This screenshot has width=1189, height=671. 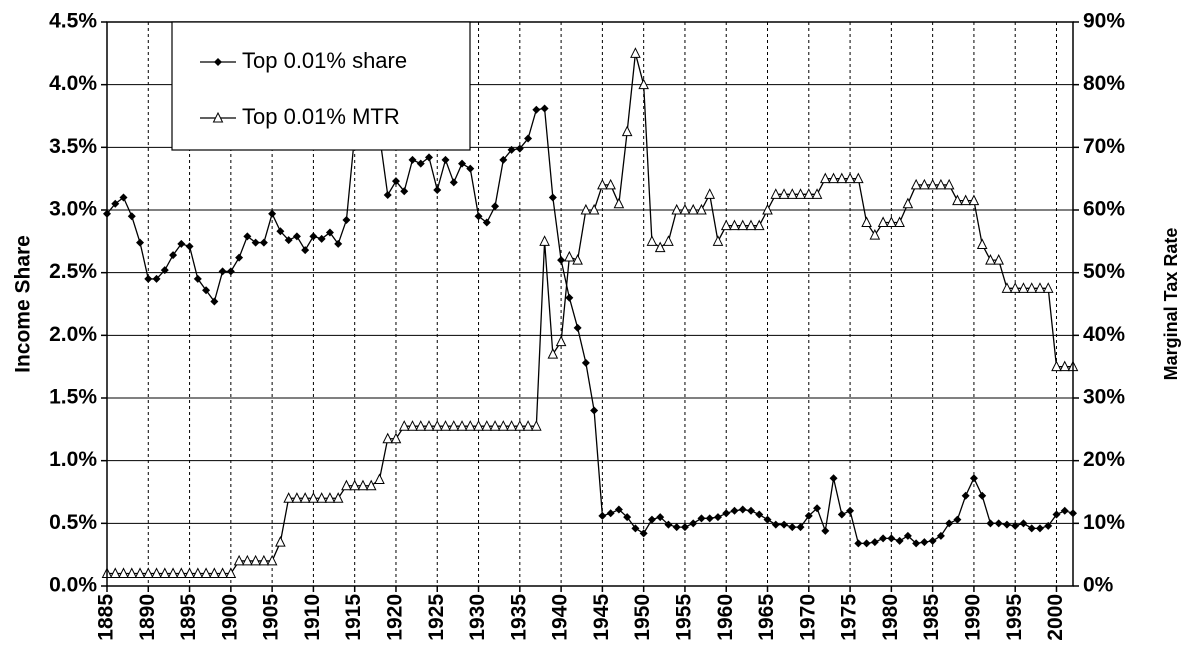 I want to click on y2-tick-label: 0%, so click(x=1098, y=585).